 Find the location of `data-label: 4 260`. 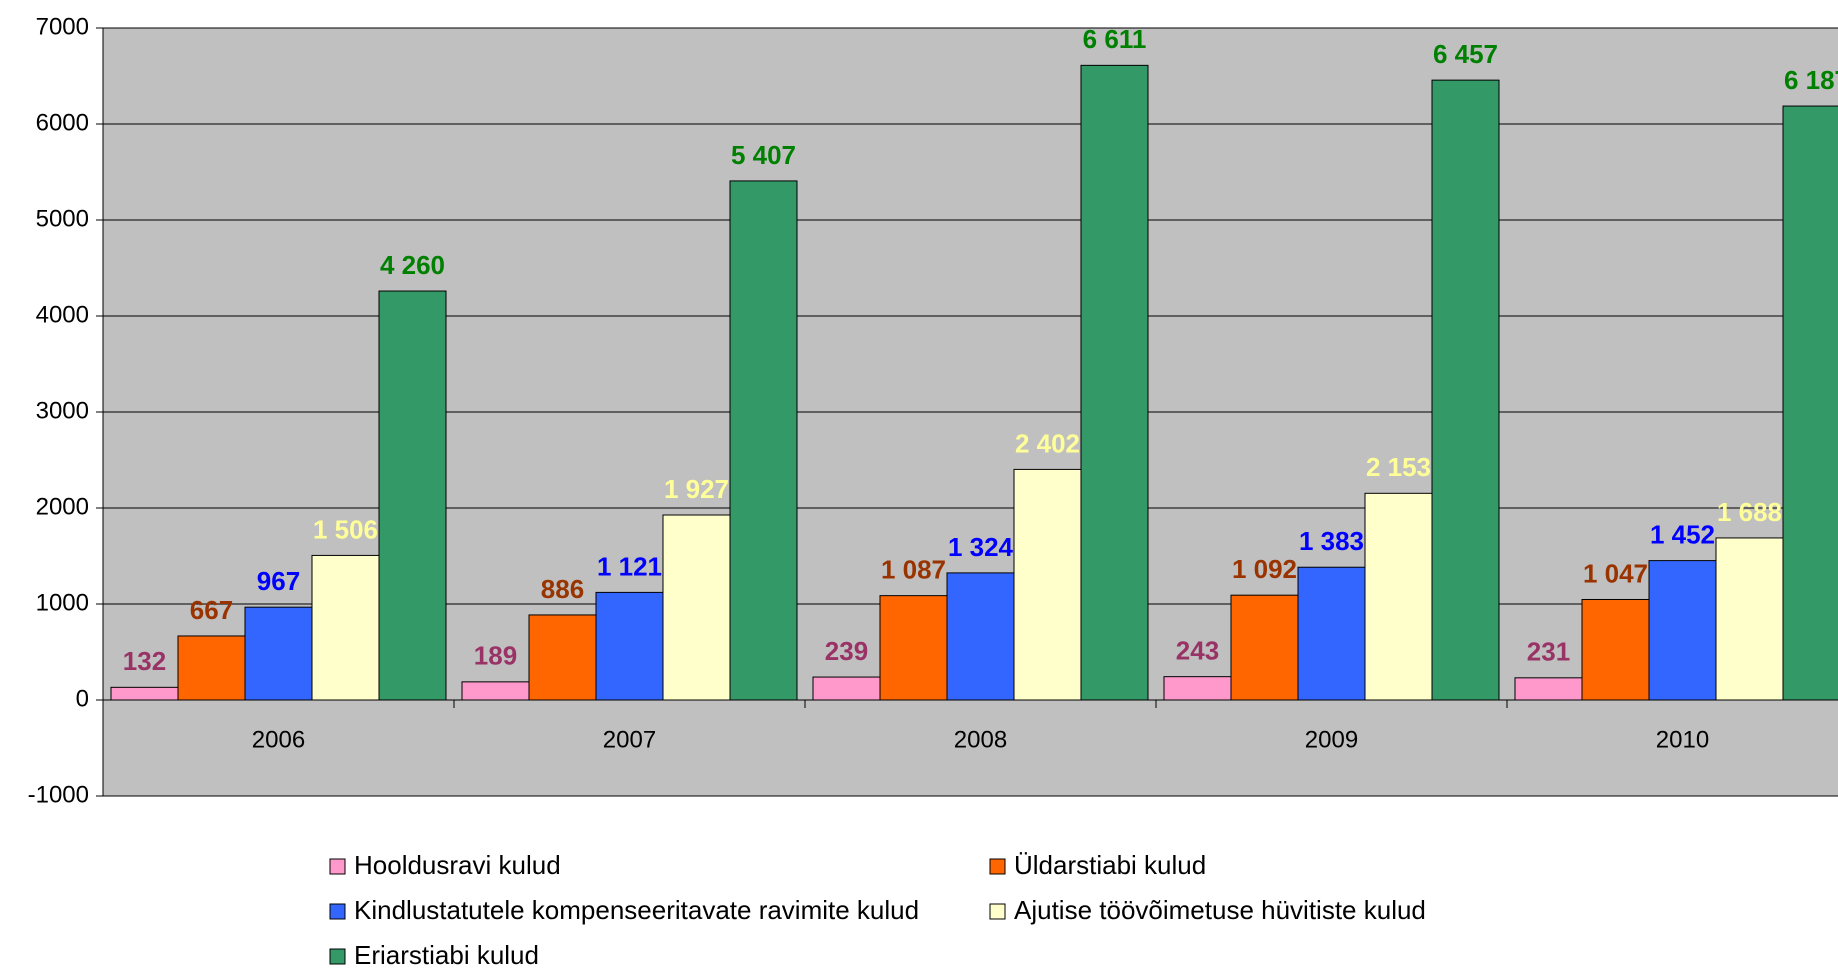

data-label: 4 260 is located at coordinates (412, 265).